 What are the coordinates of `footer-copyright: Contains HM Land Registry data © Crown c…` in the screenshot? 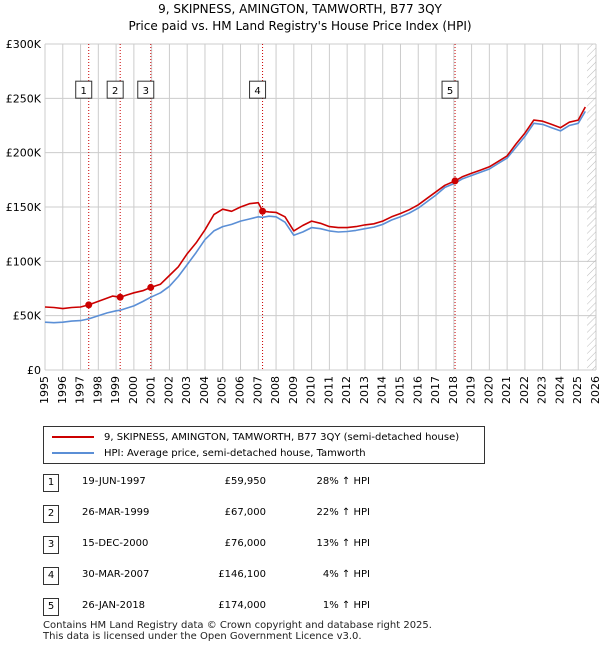 It's located at (237, 625).